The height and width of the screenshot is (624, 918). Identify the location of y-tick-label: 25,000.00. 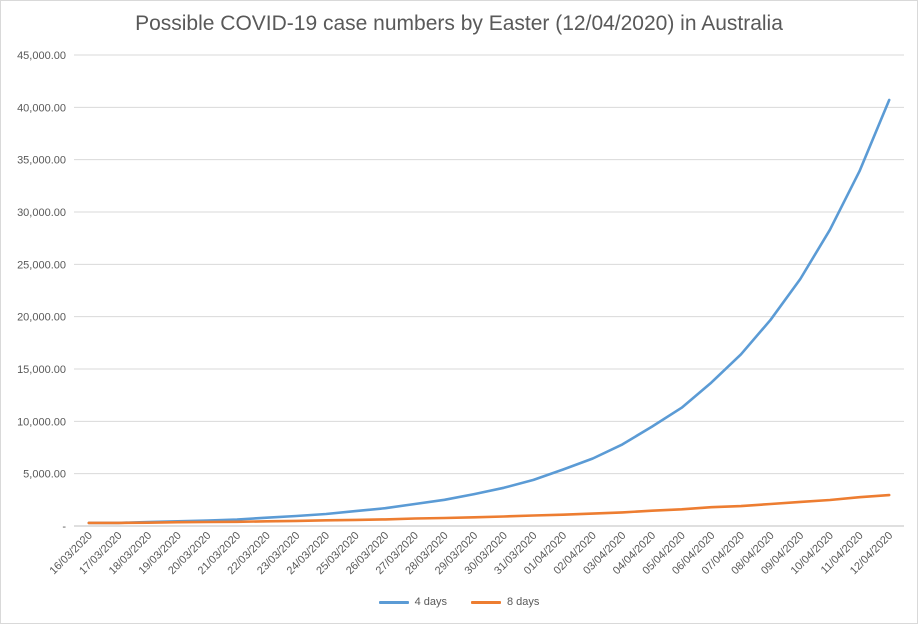
(41, 265).